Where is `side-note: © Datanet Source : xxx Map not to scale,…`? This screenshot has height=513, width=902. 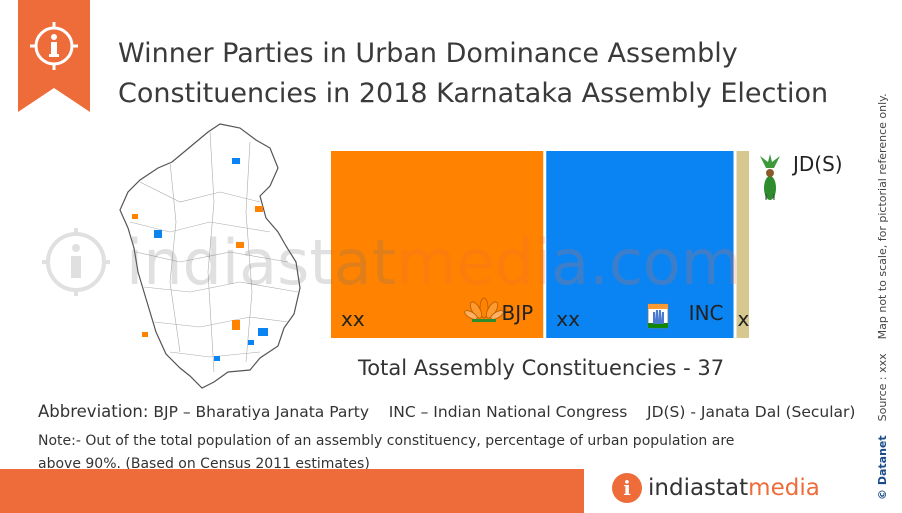 side-note: © Datanet Source : xxx Map not to scale,… is located at coordinates (884, 296).